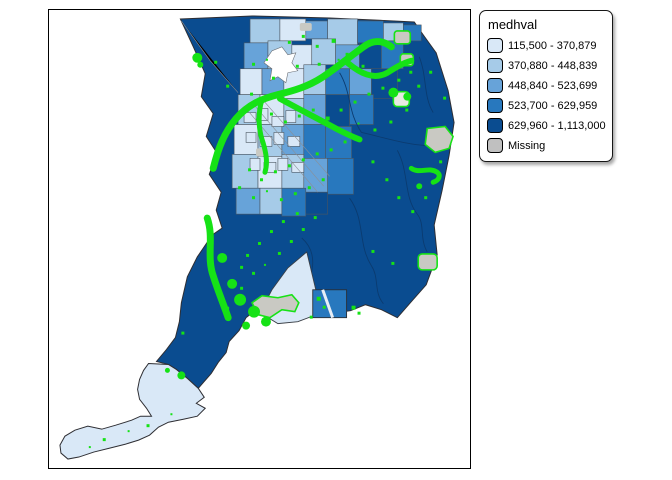 This screenshot has width=672, height=480. I want to click on tail-region, so click(133, 411).